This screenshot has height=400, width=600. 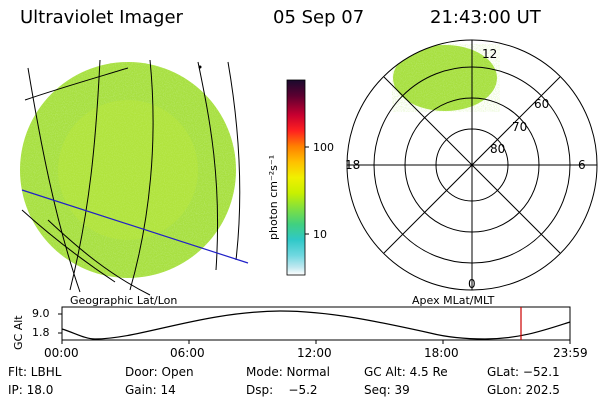 I want to click on xtick-1200: 12:00, so click(x=314, y=353).